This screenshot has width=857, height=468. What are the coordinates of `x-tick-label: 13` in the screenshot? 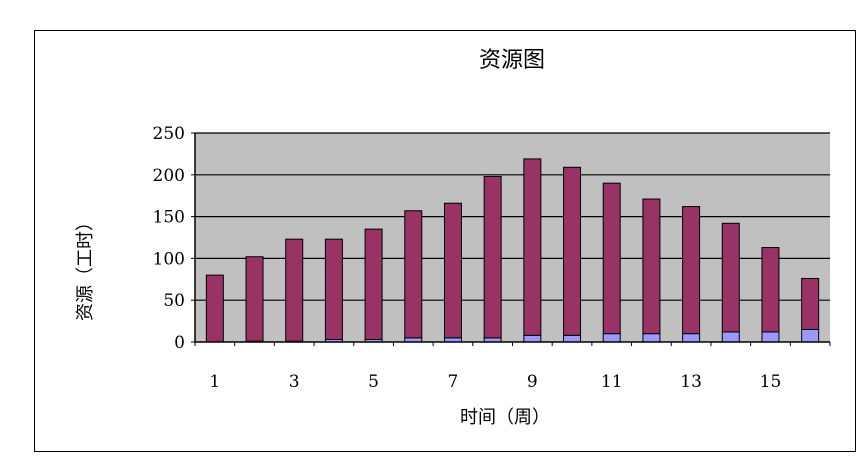 It's located at (691, 382).